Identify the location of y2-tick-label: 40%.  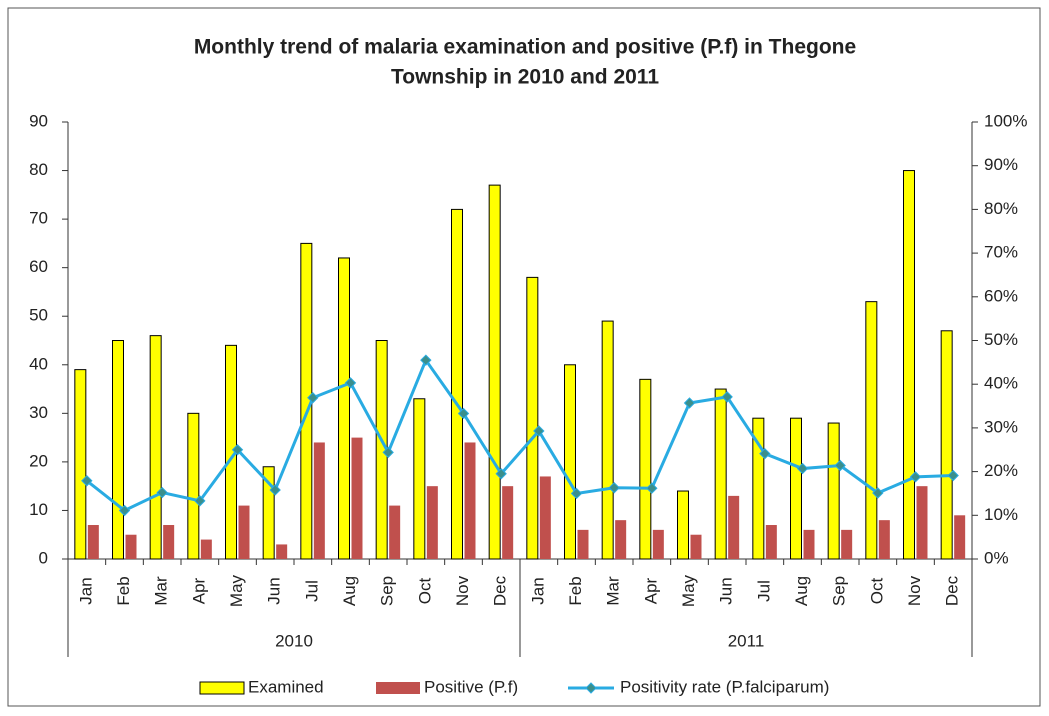
(1001, 383).